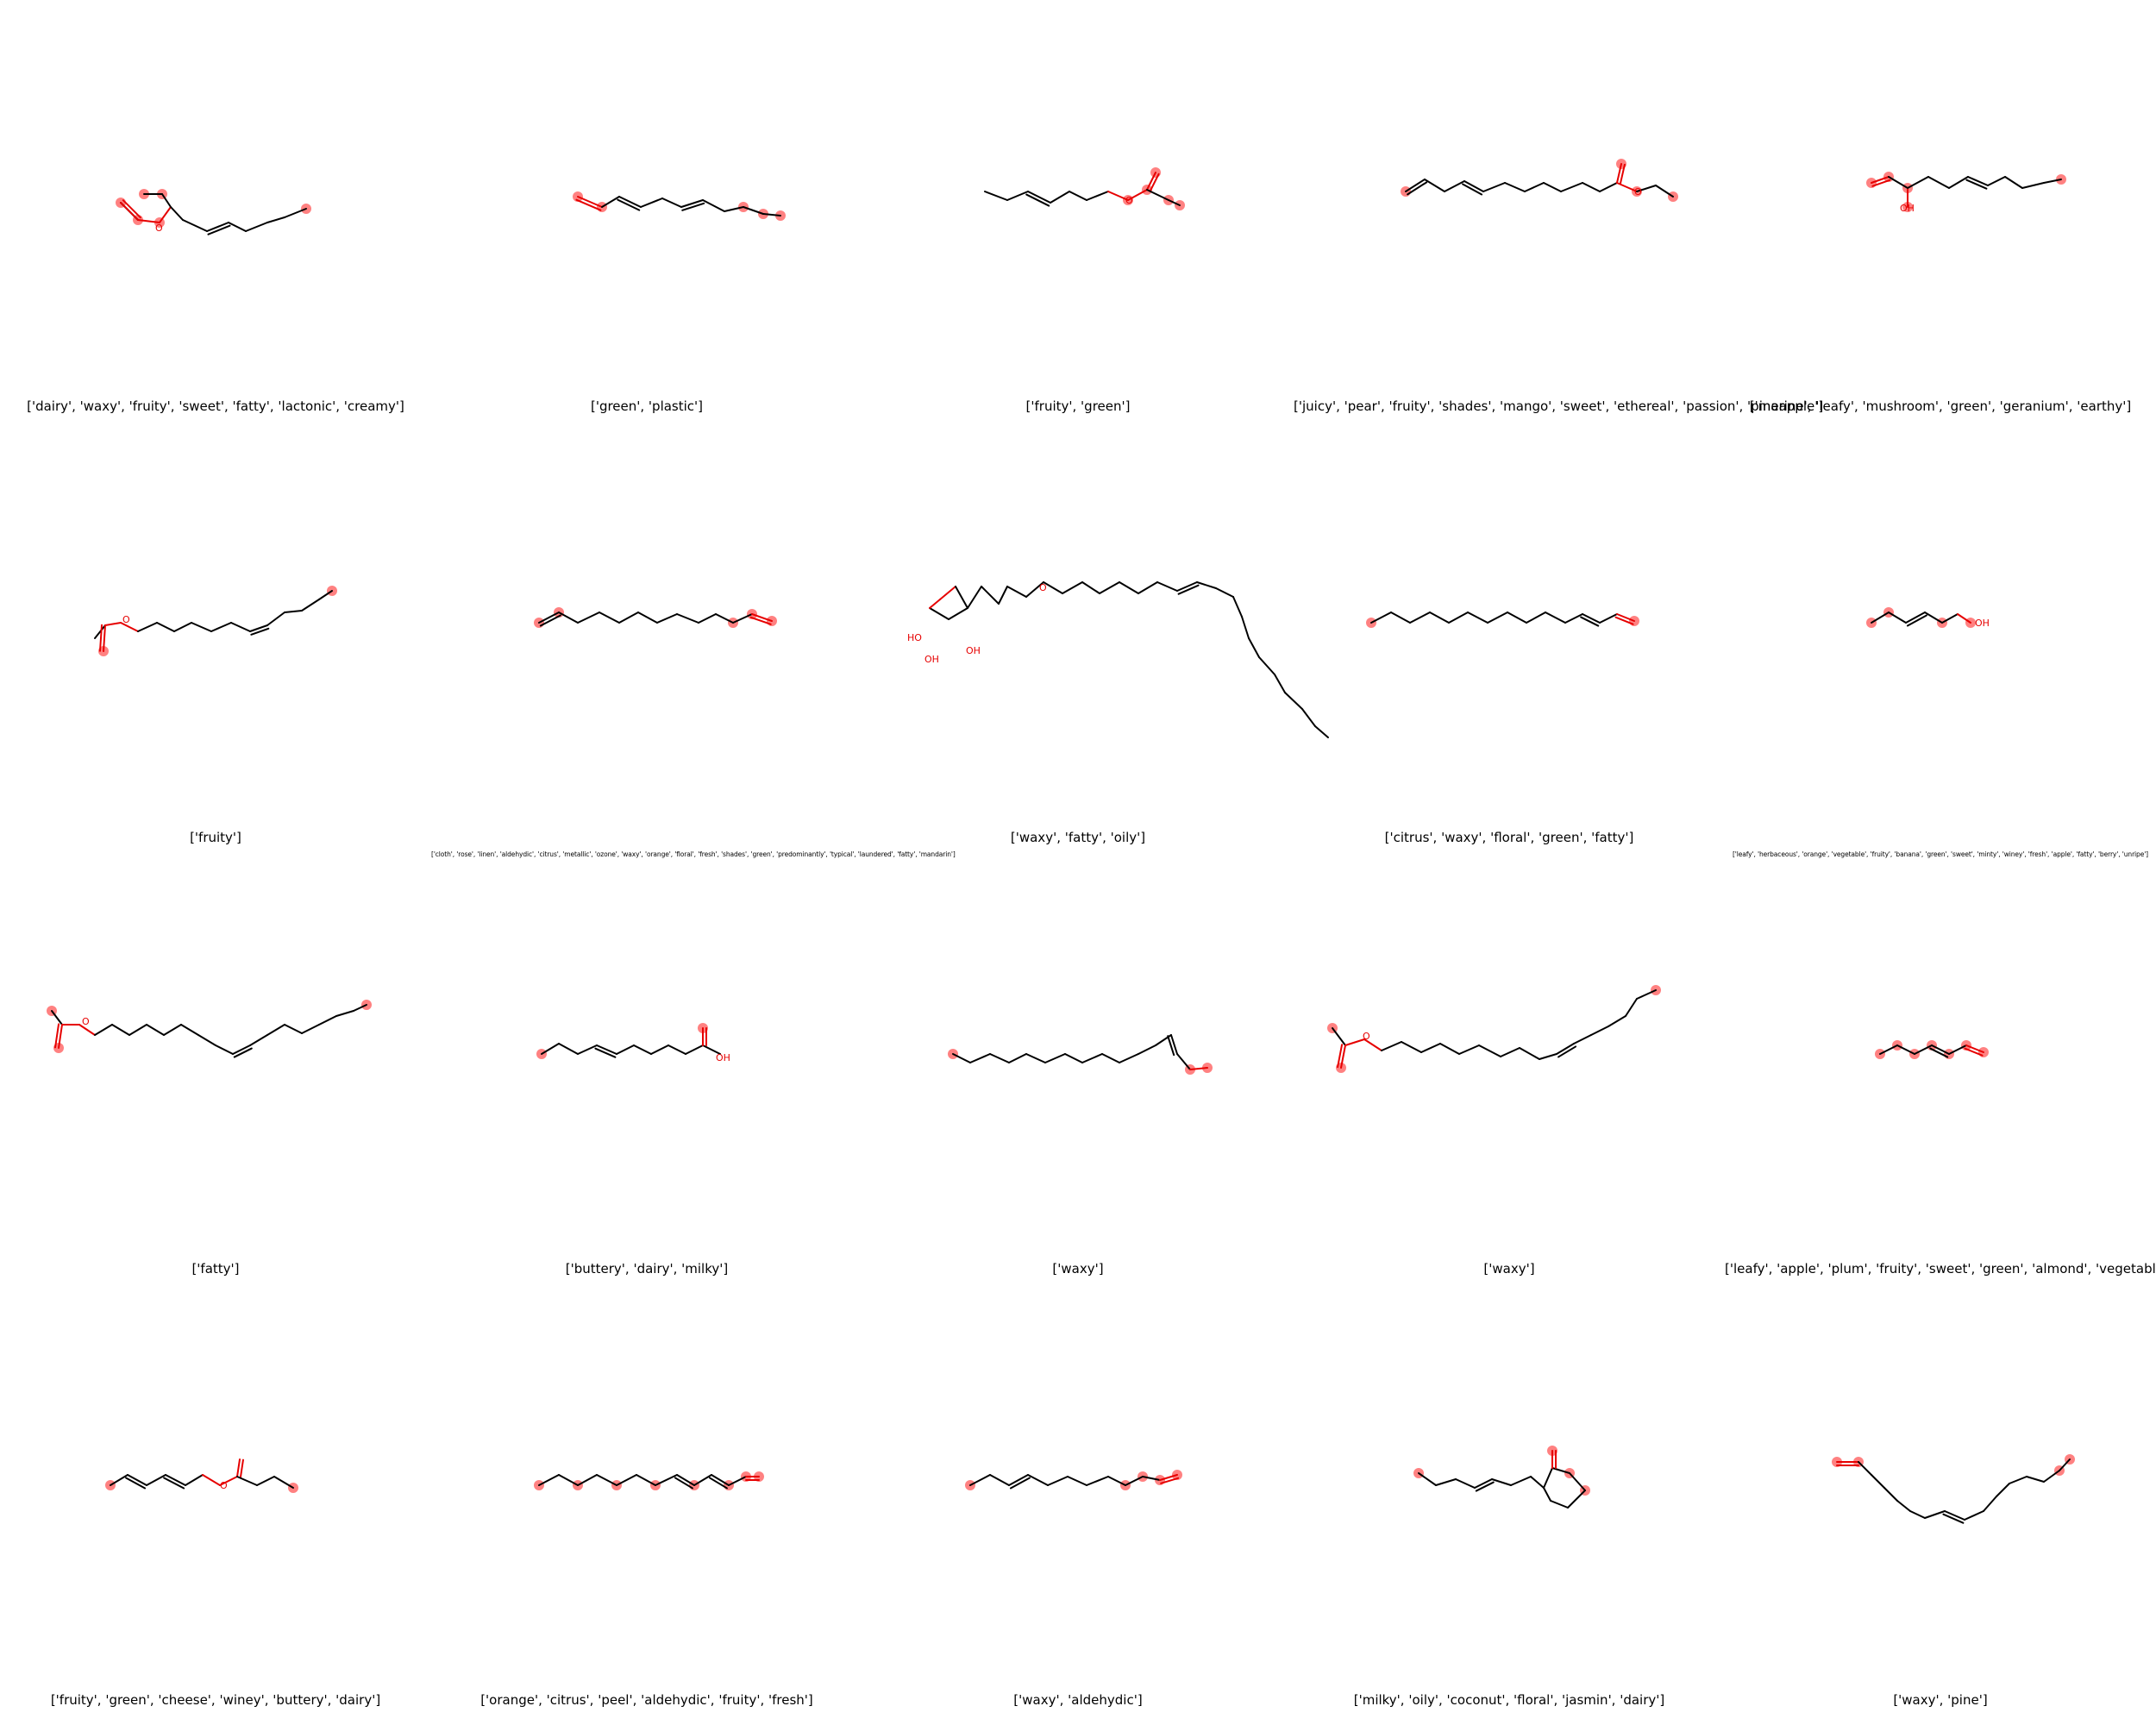 The image size is (2156, 1725). Describe the element at coordinates (647, 1269) in the screenshot. I see `odor-descriptor-label: ['buttery', 'dairy', 'milky']` at that location.